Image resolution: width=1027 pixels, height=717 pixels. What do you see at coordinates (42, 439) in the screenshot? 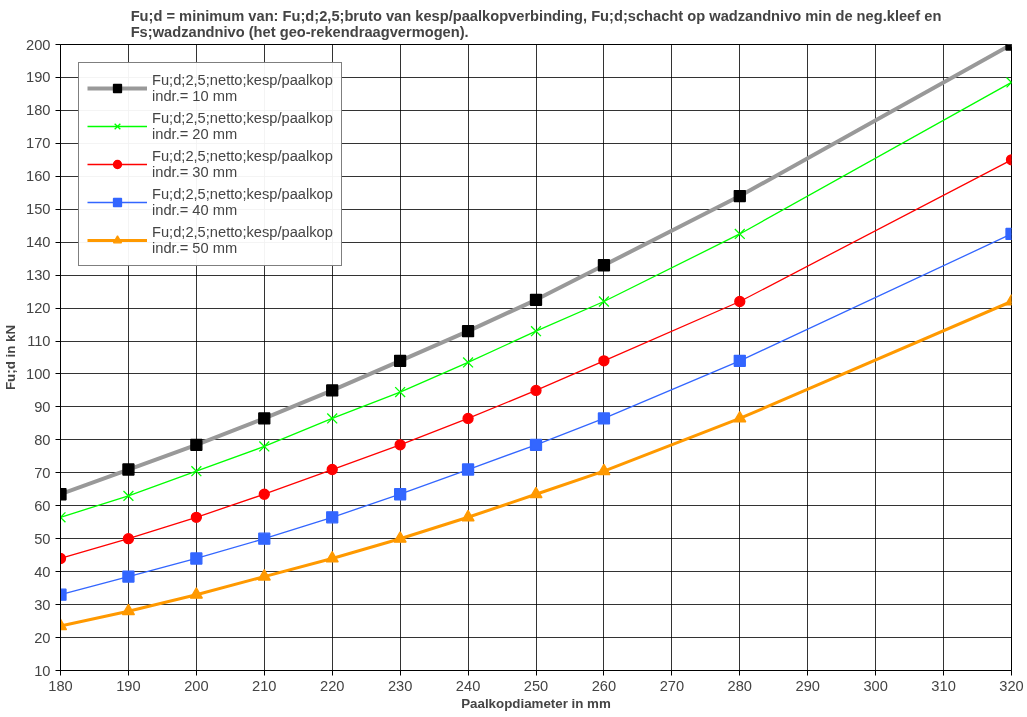
I see `y-tick-label: 80` at bounding box center [42, 439].